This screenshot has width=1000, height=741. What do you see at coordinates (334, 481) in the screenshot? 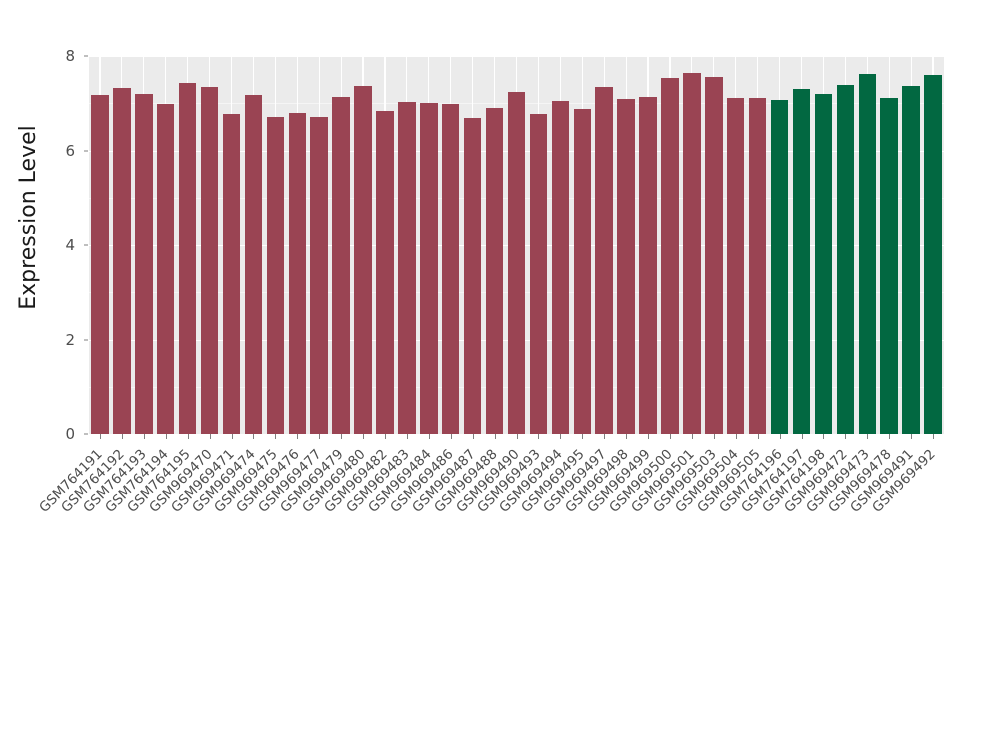
I see `x-tick-label: GSM969480` at bounding box center [334, 481].